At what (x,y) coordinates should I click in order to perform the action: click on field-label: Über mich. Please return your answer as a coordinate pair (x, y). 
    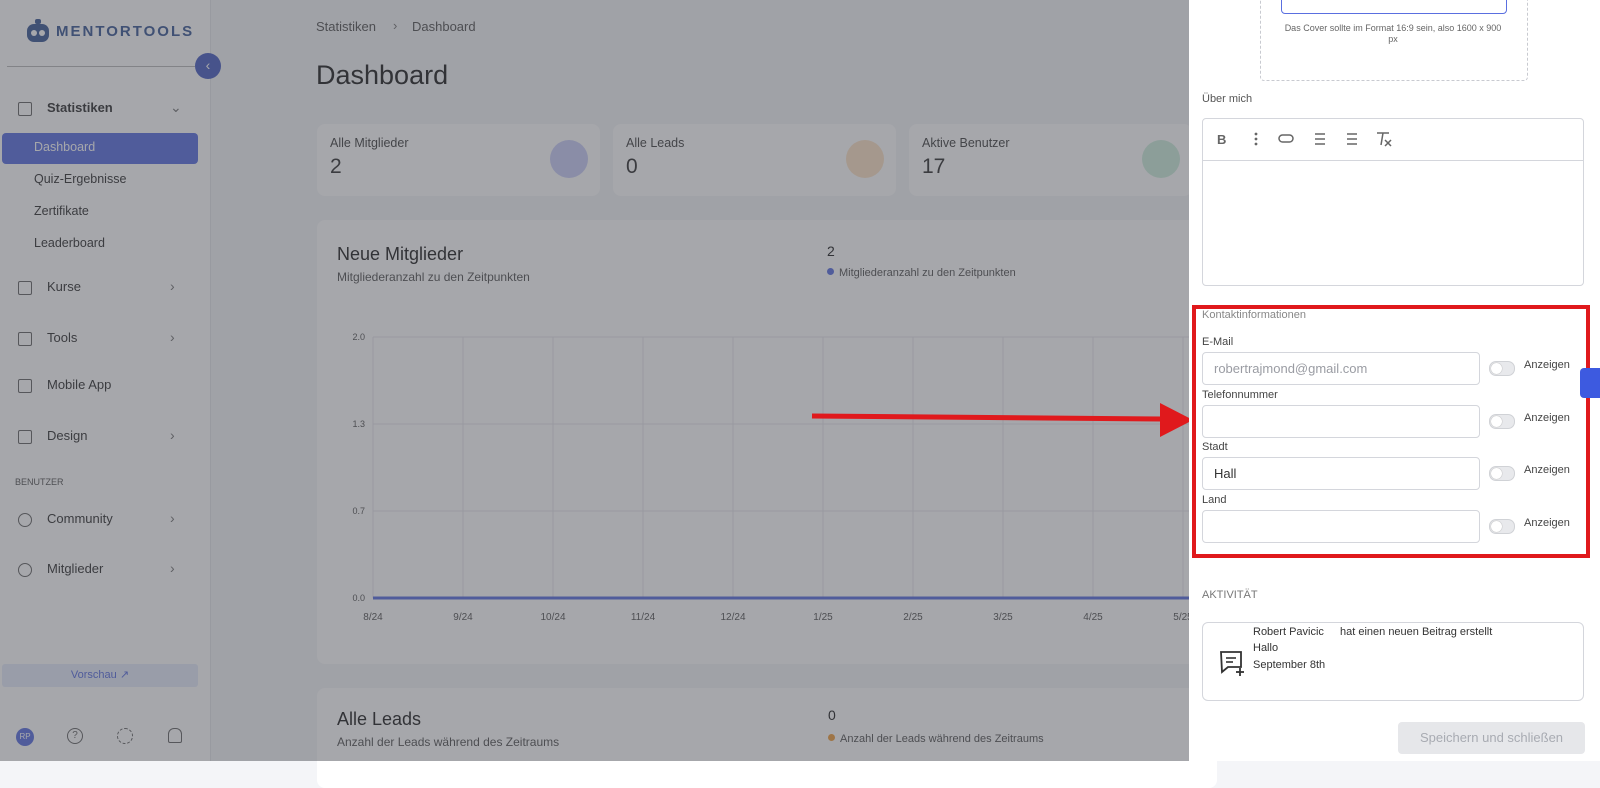
    Looking at the image, I should click on (1227, 99).